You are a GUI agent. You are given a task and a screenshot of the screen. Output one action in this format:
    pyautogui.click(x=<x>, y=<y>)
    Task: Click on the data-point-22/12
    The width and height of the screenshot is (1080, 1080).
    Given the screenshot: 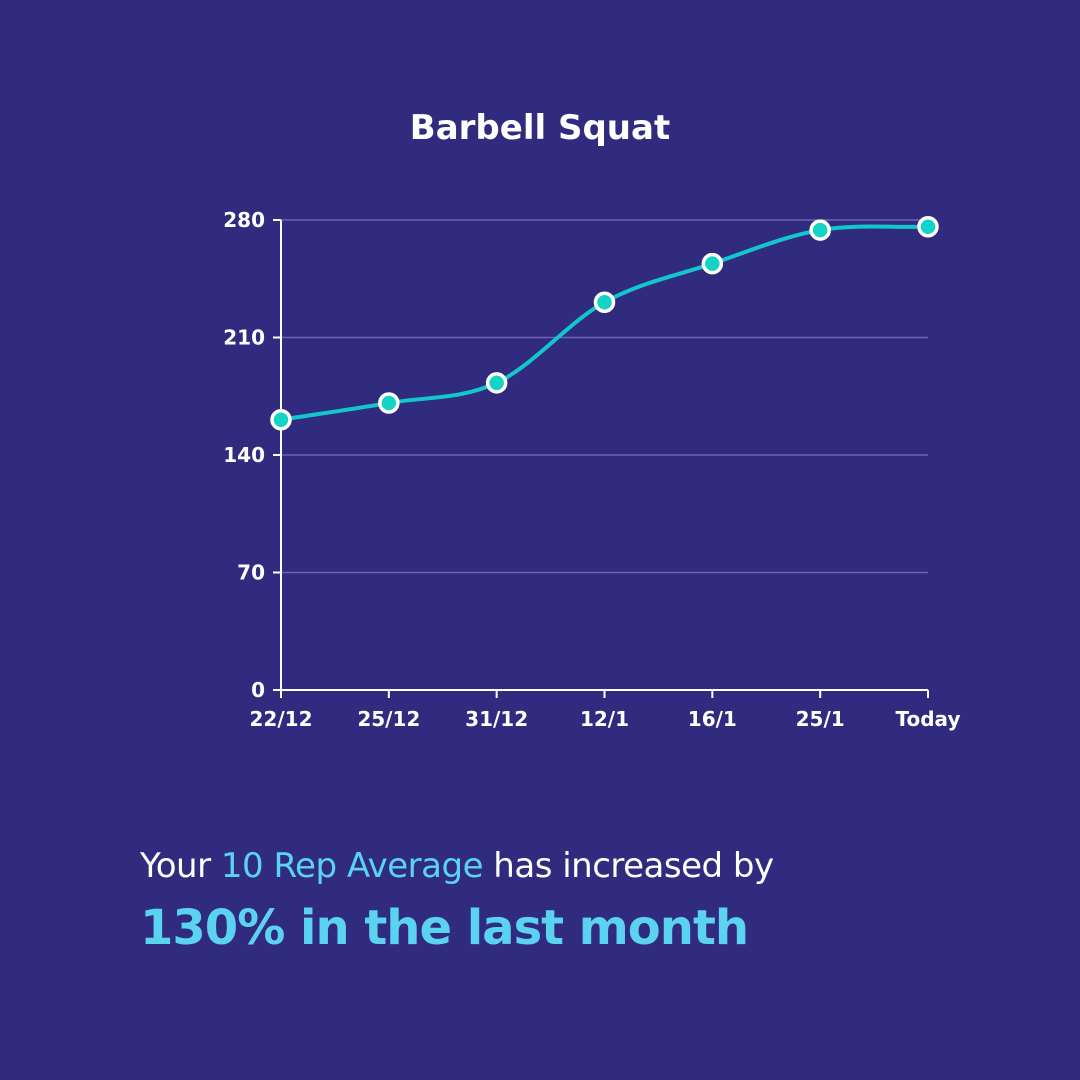 What is the action you would take?
    pyautogui.click(x=281, y=420)
    